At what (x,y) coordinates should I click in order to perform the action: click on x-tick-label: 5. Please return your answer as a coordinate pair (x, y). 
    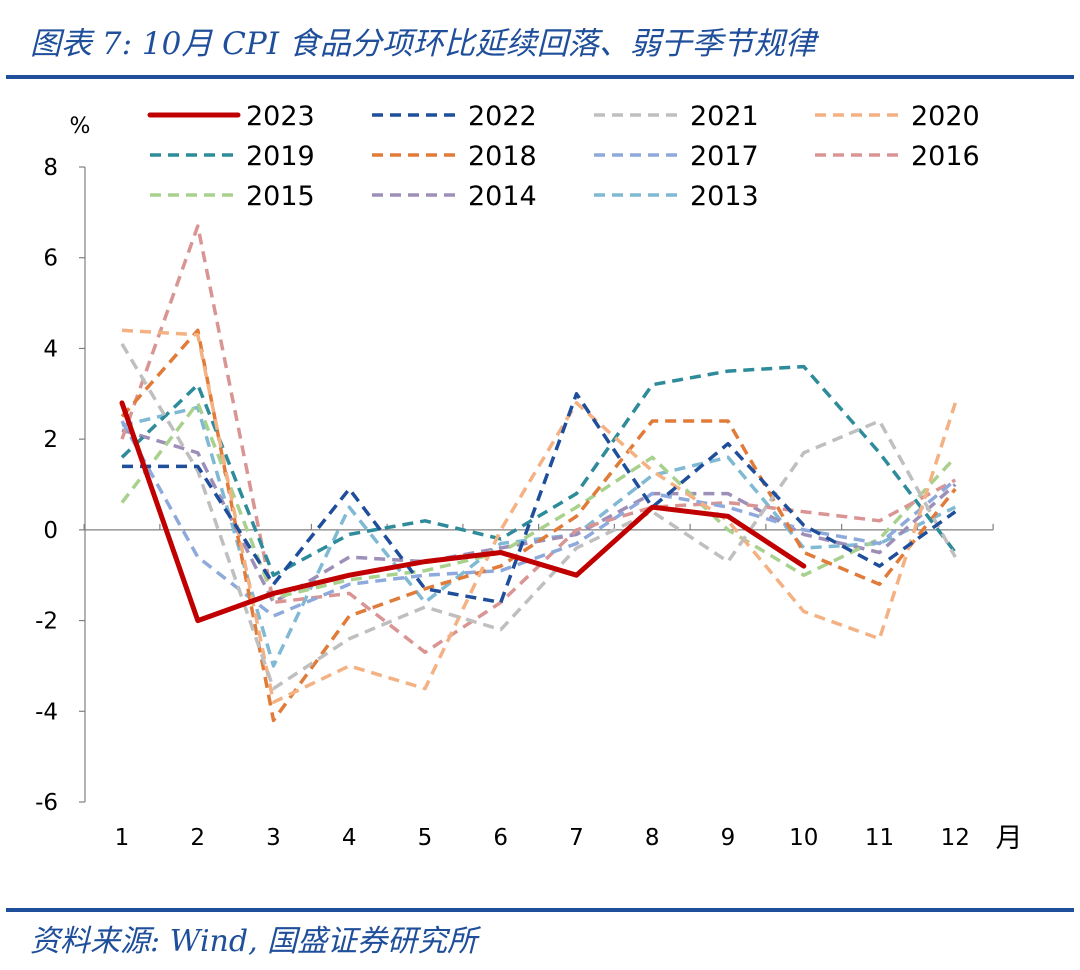
    Looking at the image, I should click on (425, 838).